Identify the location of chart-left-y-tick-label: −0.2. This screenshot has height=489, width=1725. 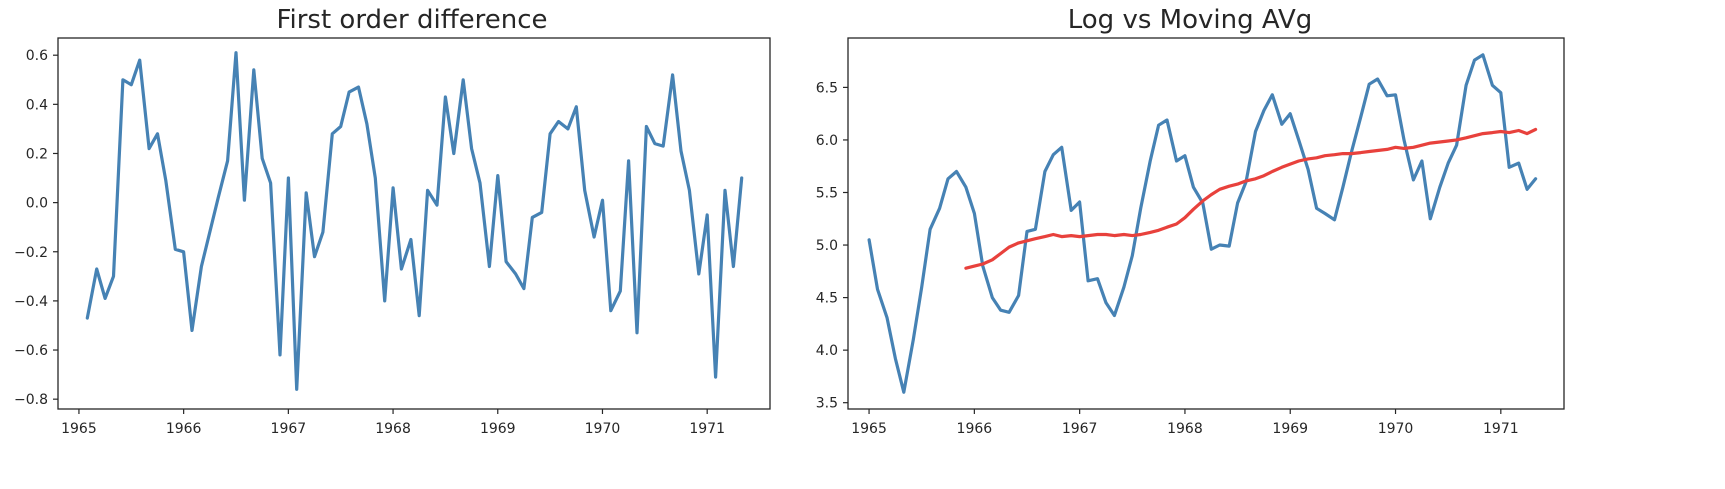
(31, 253).